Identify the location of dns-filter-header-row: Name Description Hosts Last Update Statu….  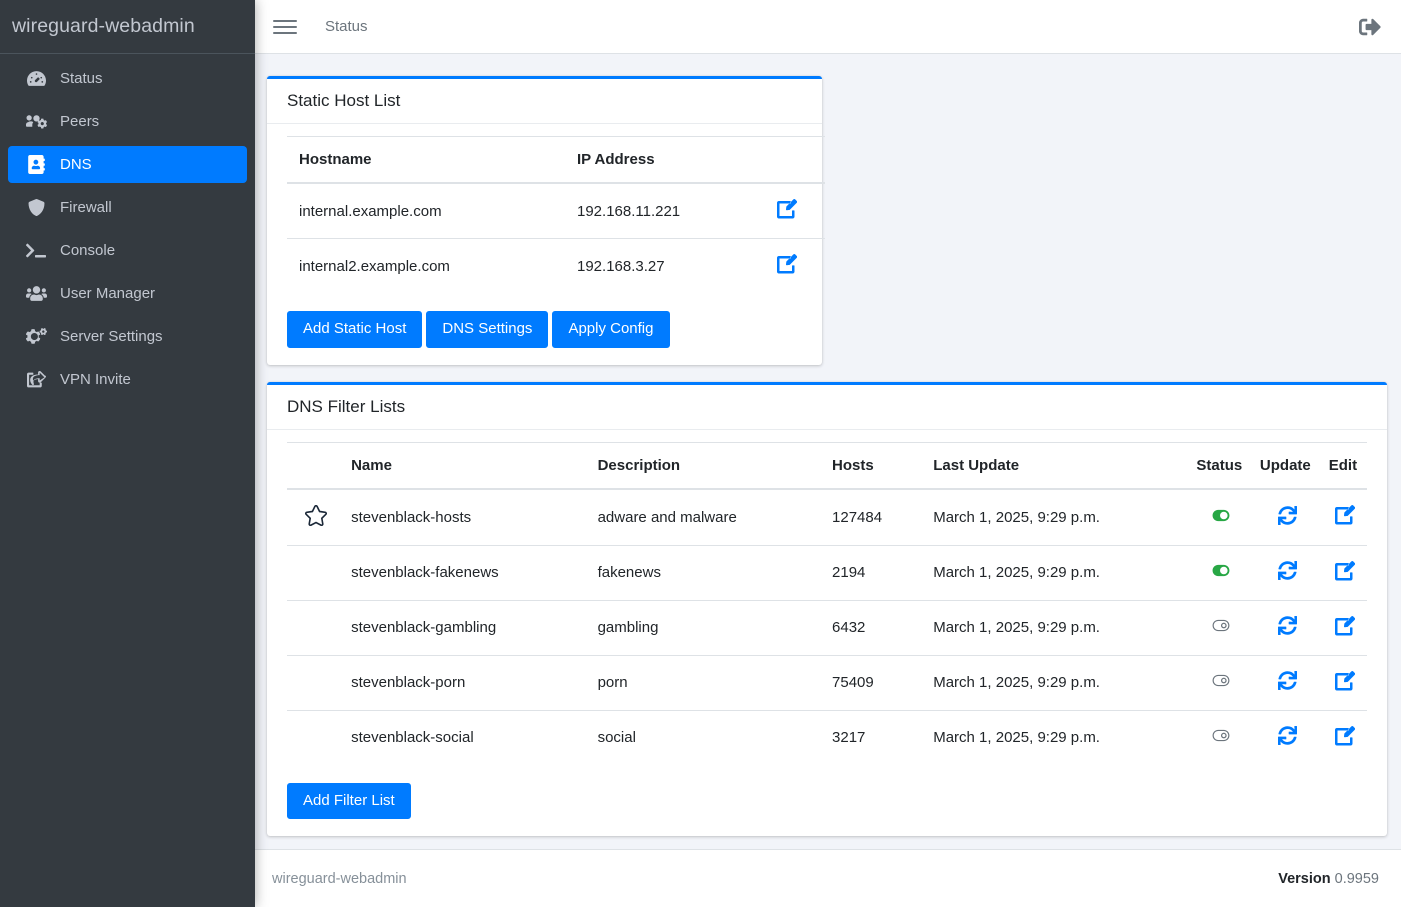
(827, 465).